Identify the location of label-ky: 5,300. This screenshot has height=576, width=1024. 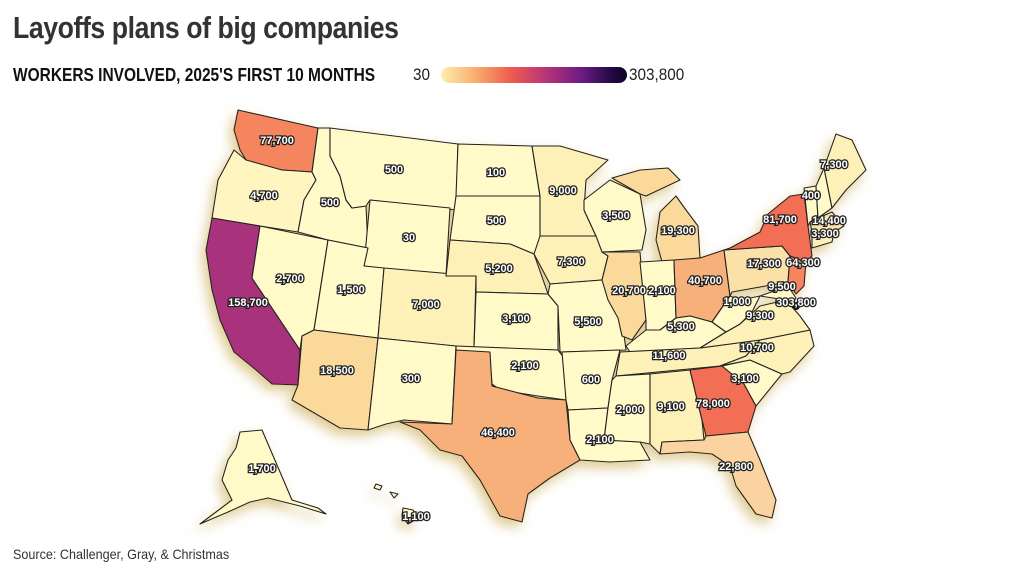
(681, 327).